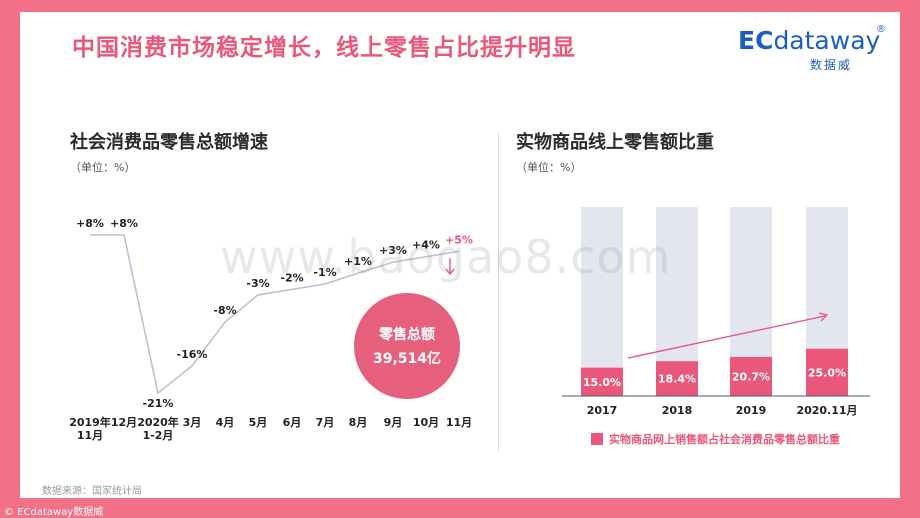 This screenshot has height=518, width=920. I want to click on x-tick-label: 9月, so click(393, 422).